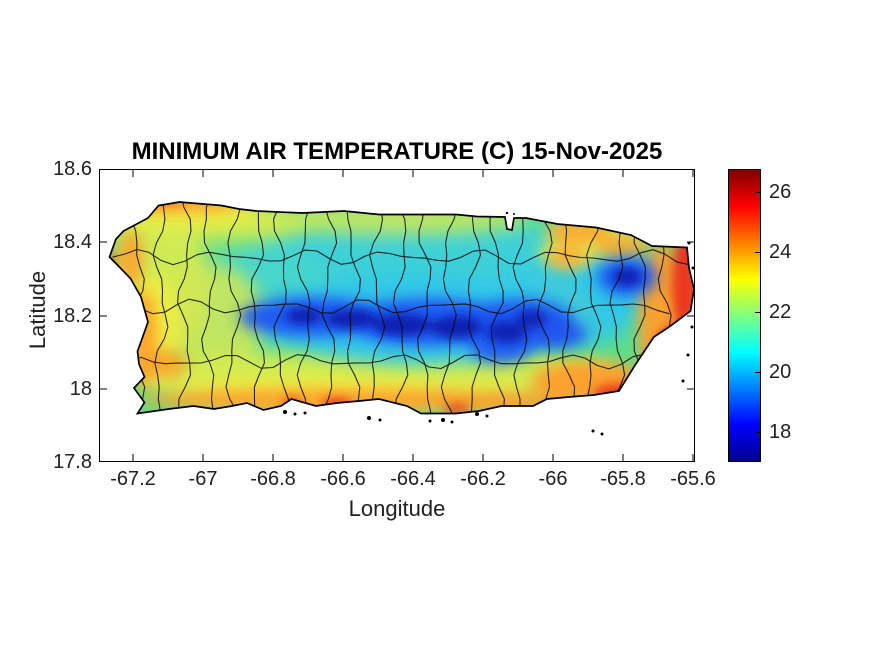  I want to click on colorbar-tick-label: 24, so click(780, 252).